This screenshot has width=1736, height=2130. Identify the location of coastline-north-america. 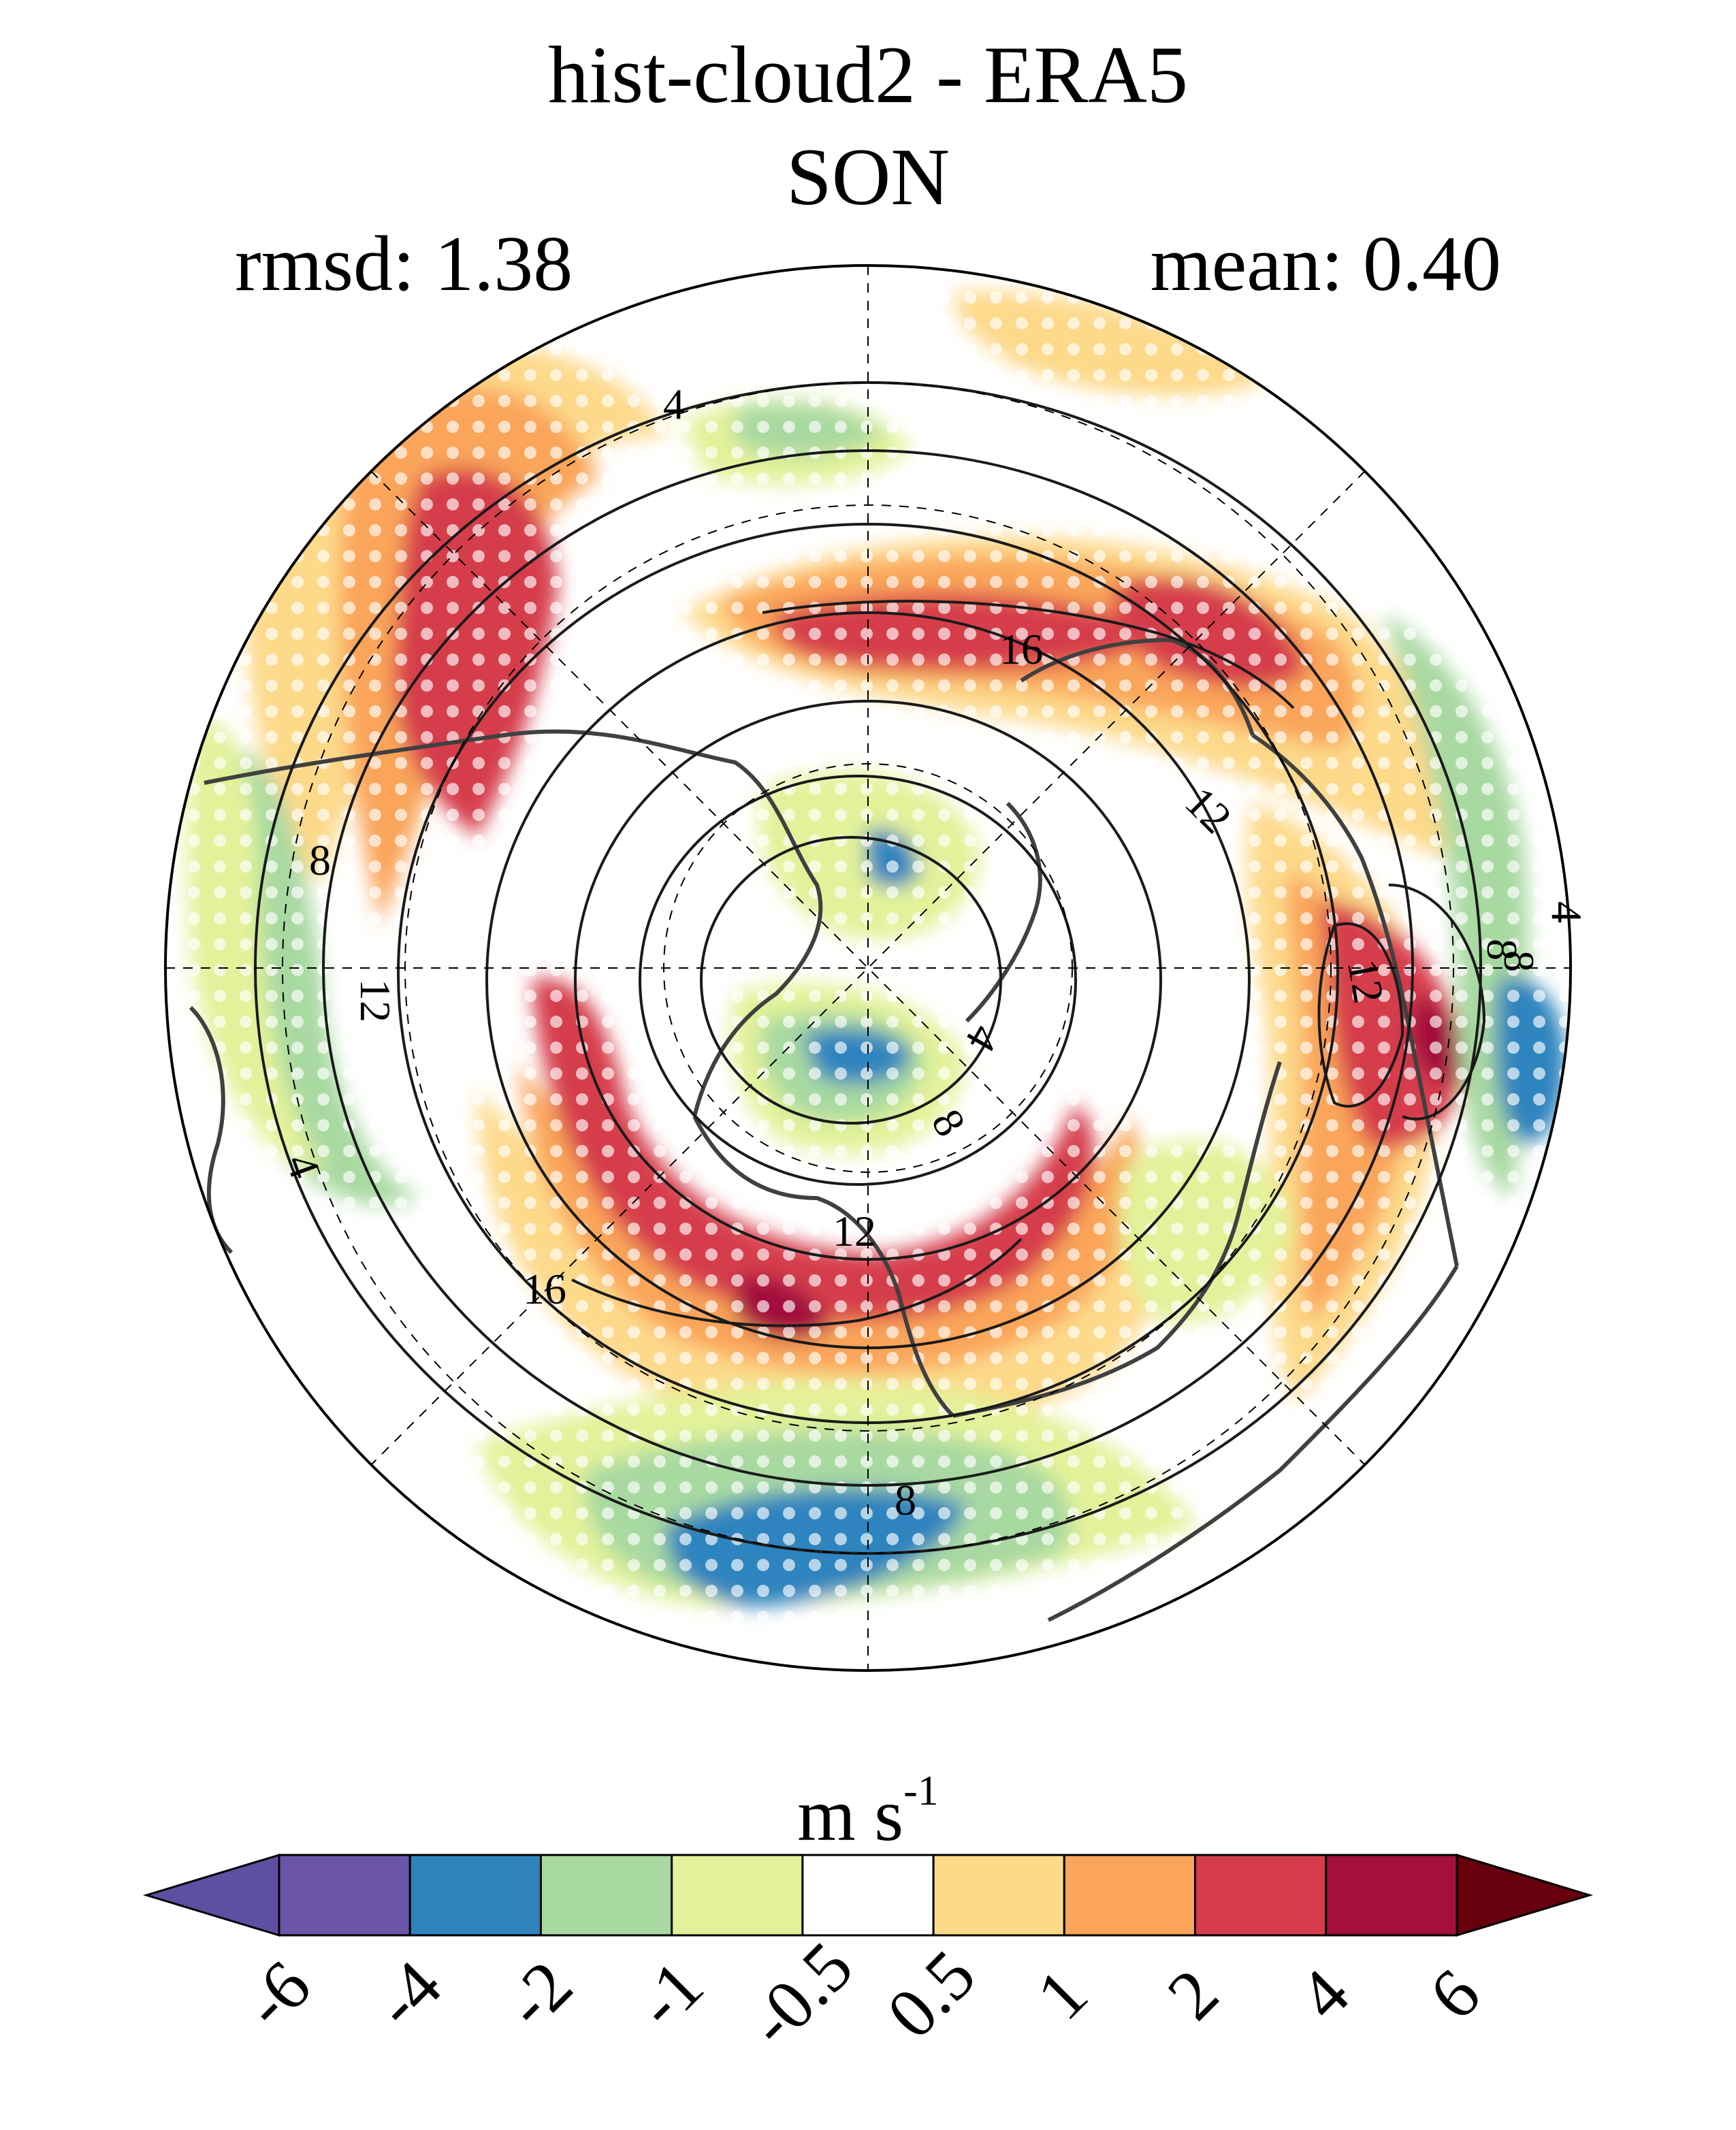
(1117, 1239).